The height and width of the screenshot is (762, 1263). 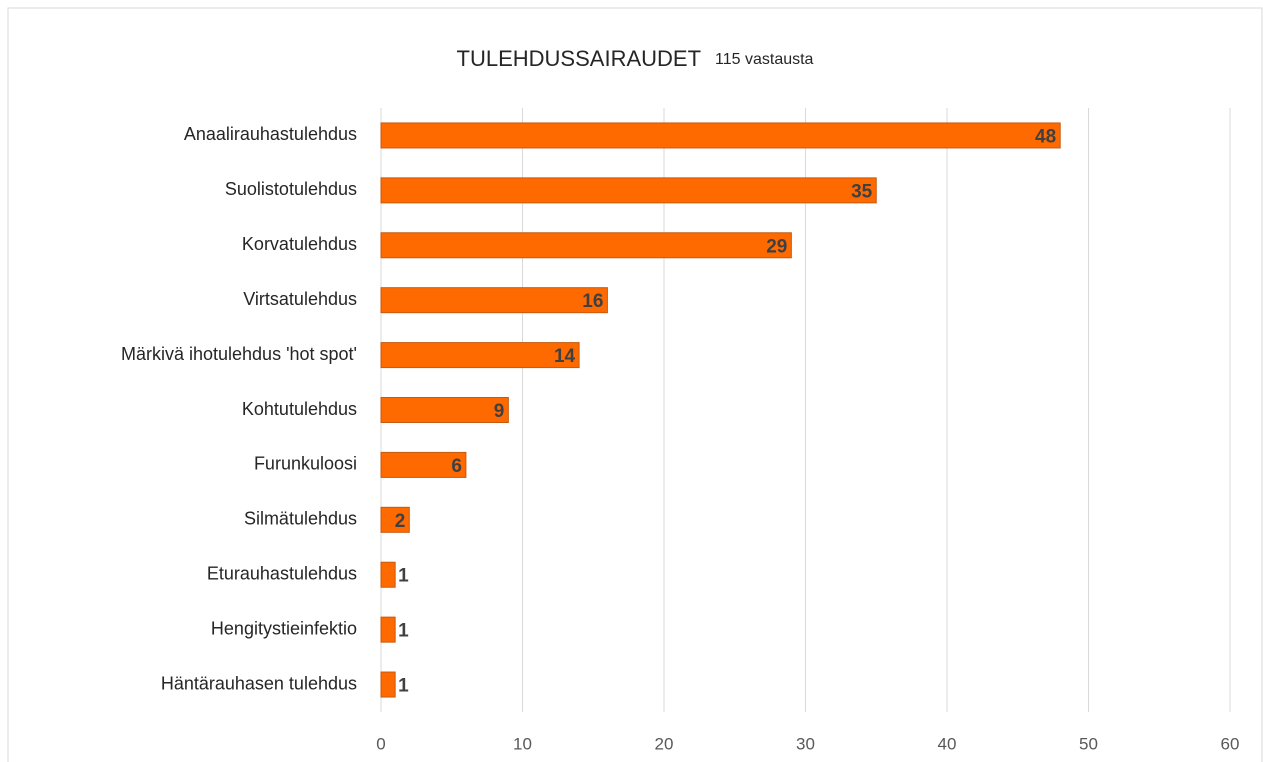 I want to click on y-tick-label: Silmätulehdus, so click(x=300, y=519).